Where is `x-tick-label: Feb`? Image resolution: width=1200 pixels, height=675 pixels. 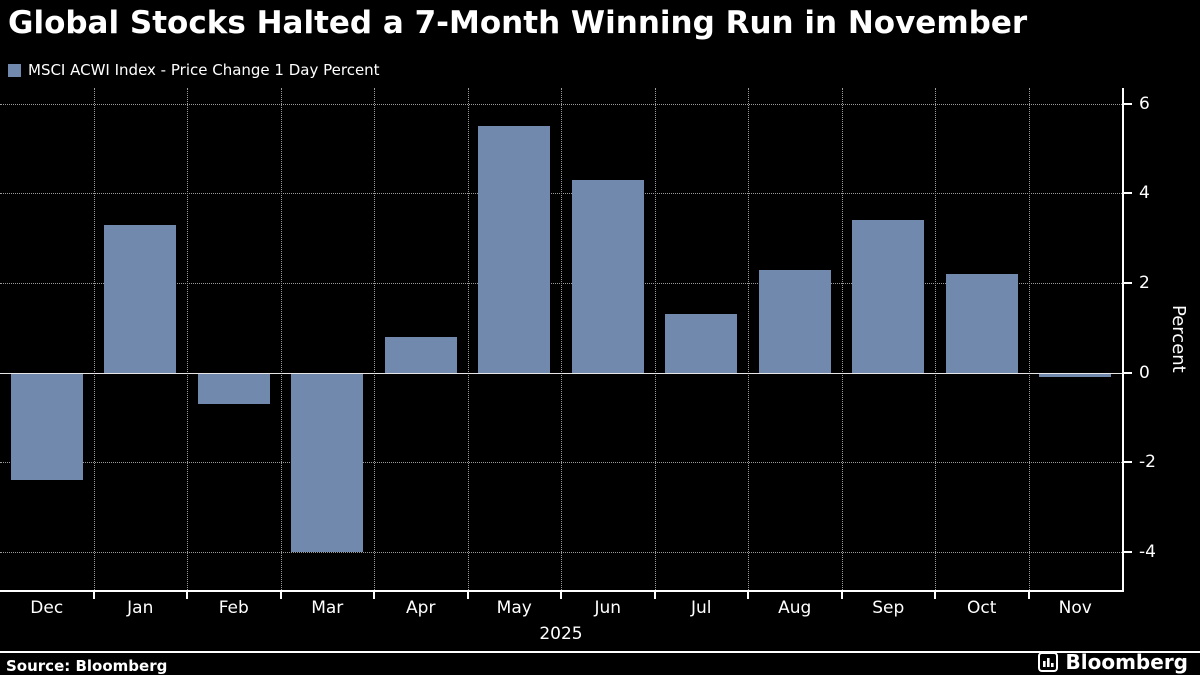 x-tick-label: Feb is located at coordinates (233, 608).